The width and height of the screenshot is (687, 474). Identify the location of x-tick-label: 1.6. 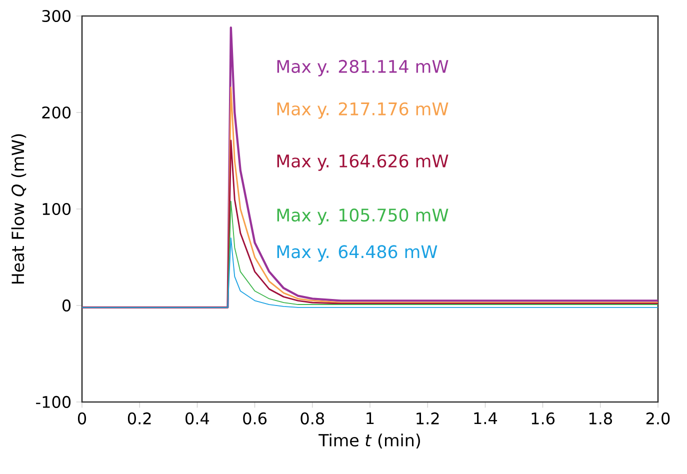
(543, 418).